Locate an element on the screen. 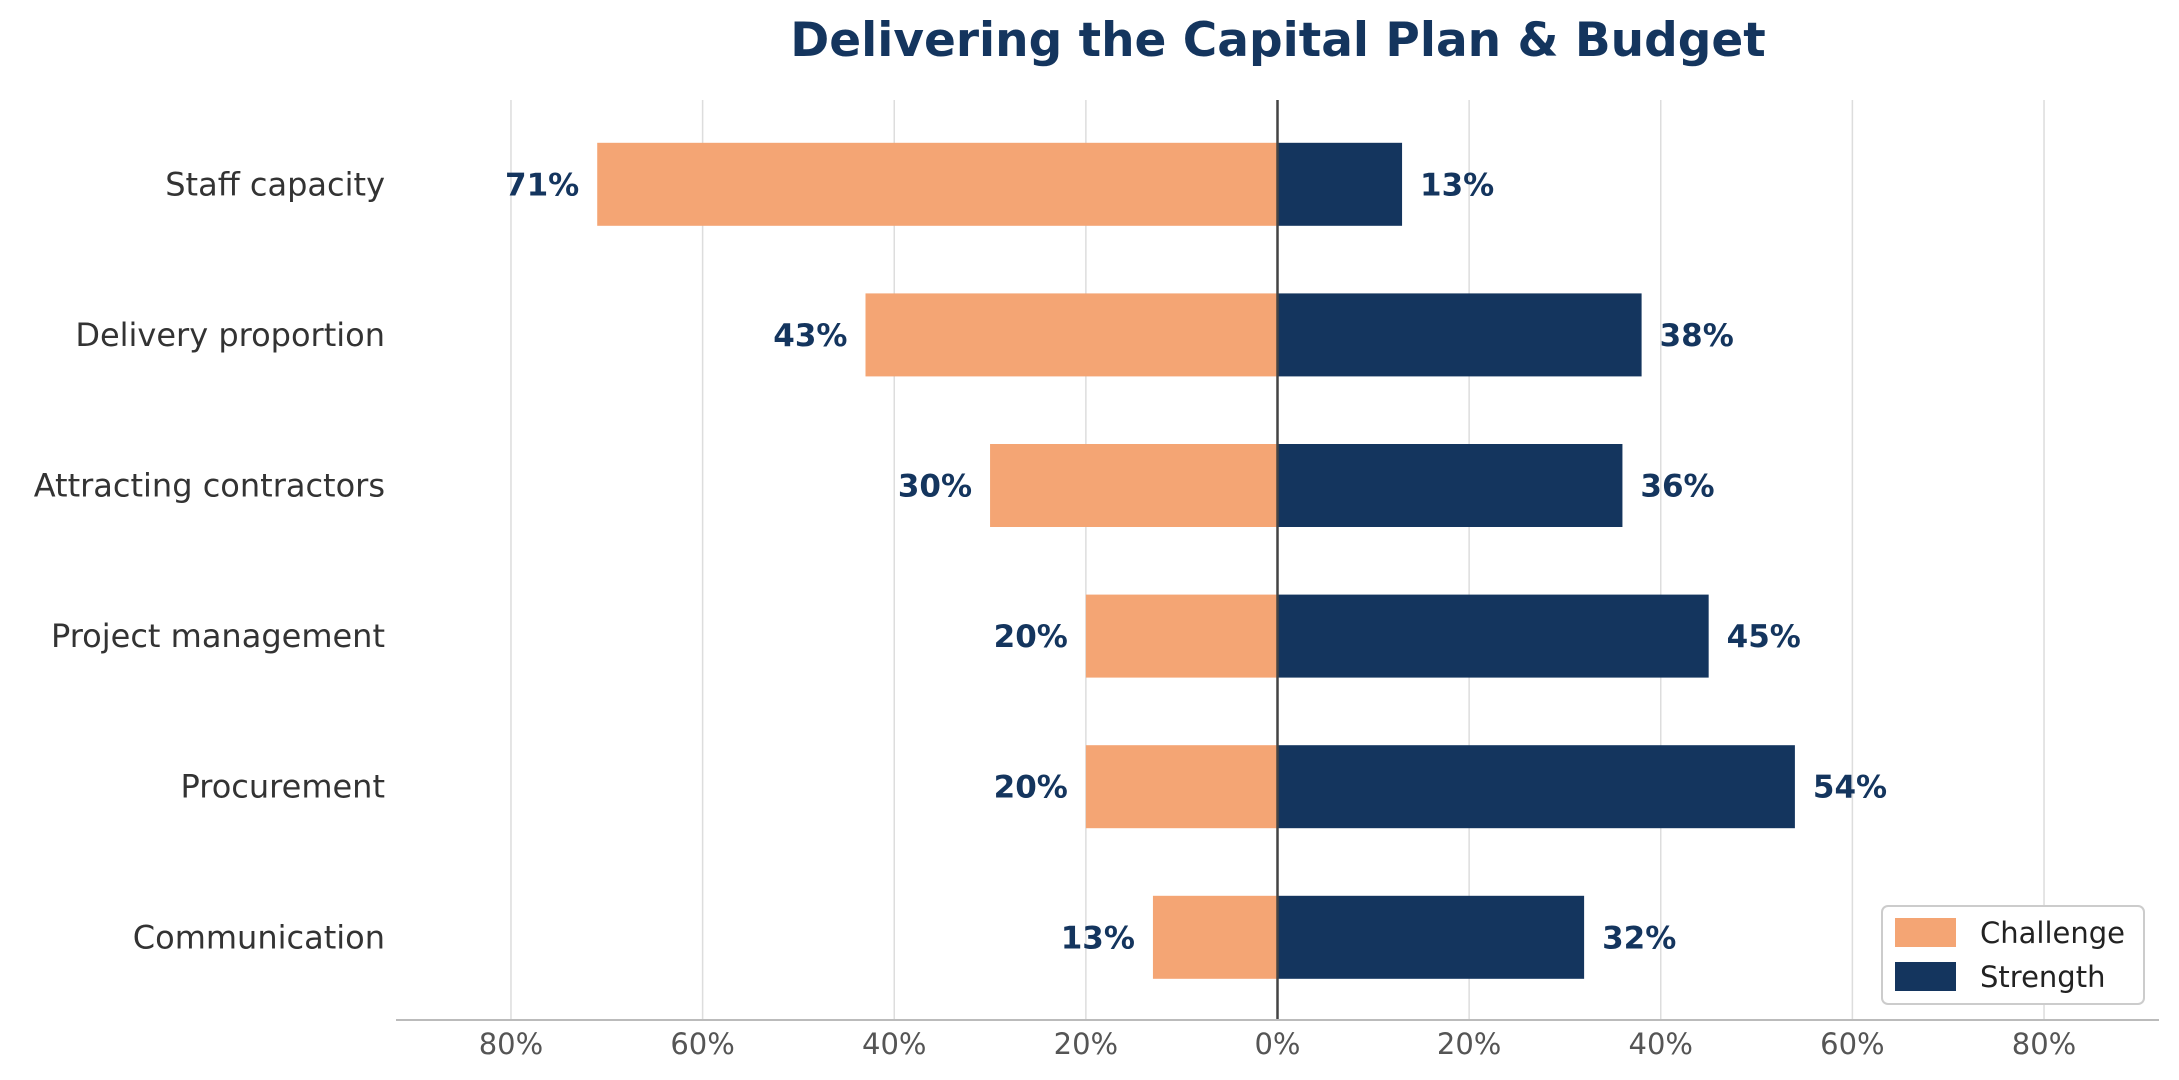 The image size is (2179, 1080). category-label: Communication is located at coordinates (259, 937).